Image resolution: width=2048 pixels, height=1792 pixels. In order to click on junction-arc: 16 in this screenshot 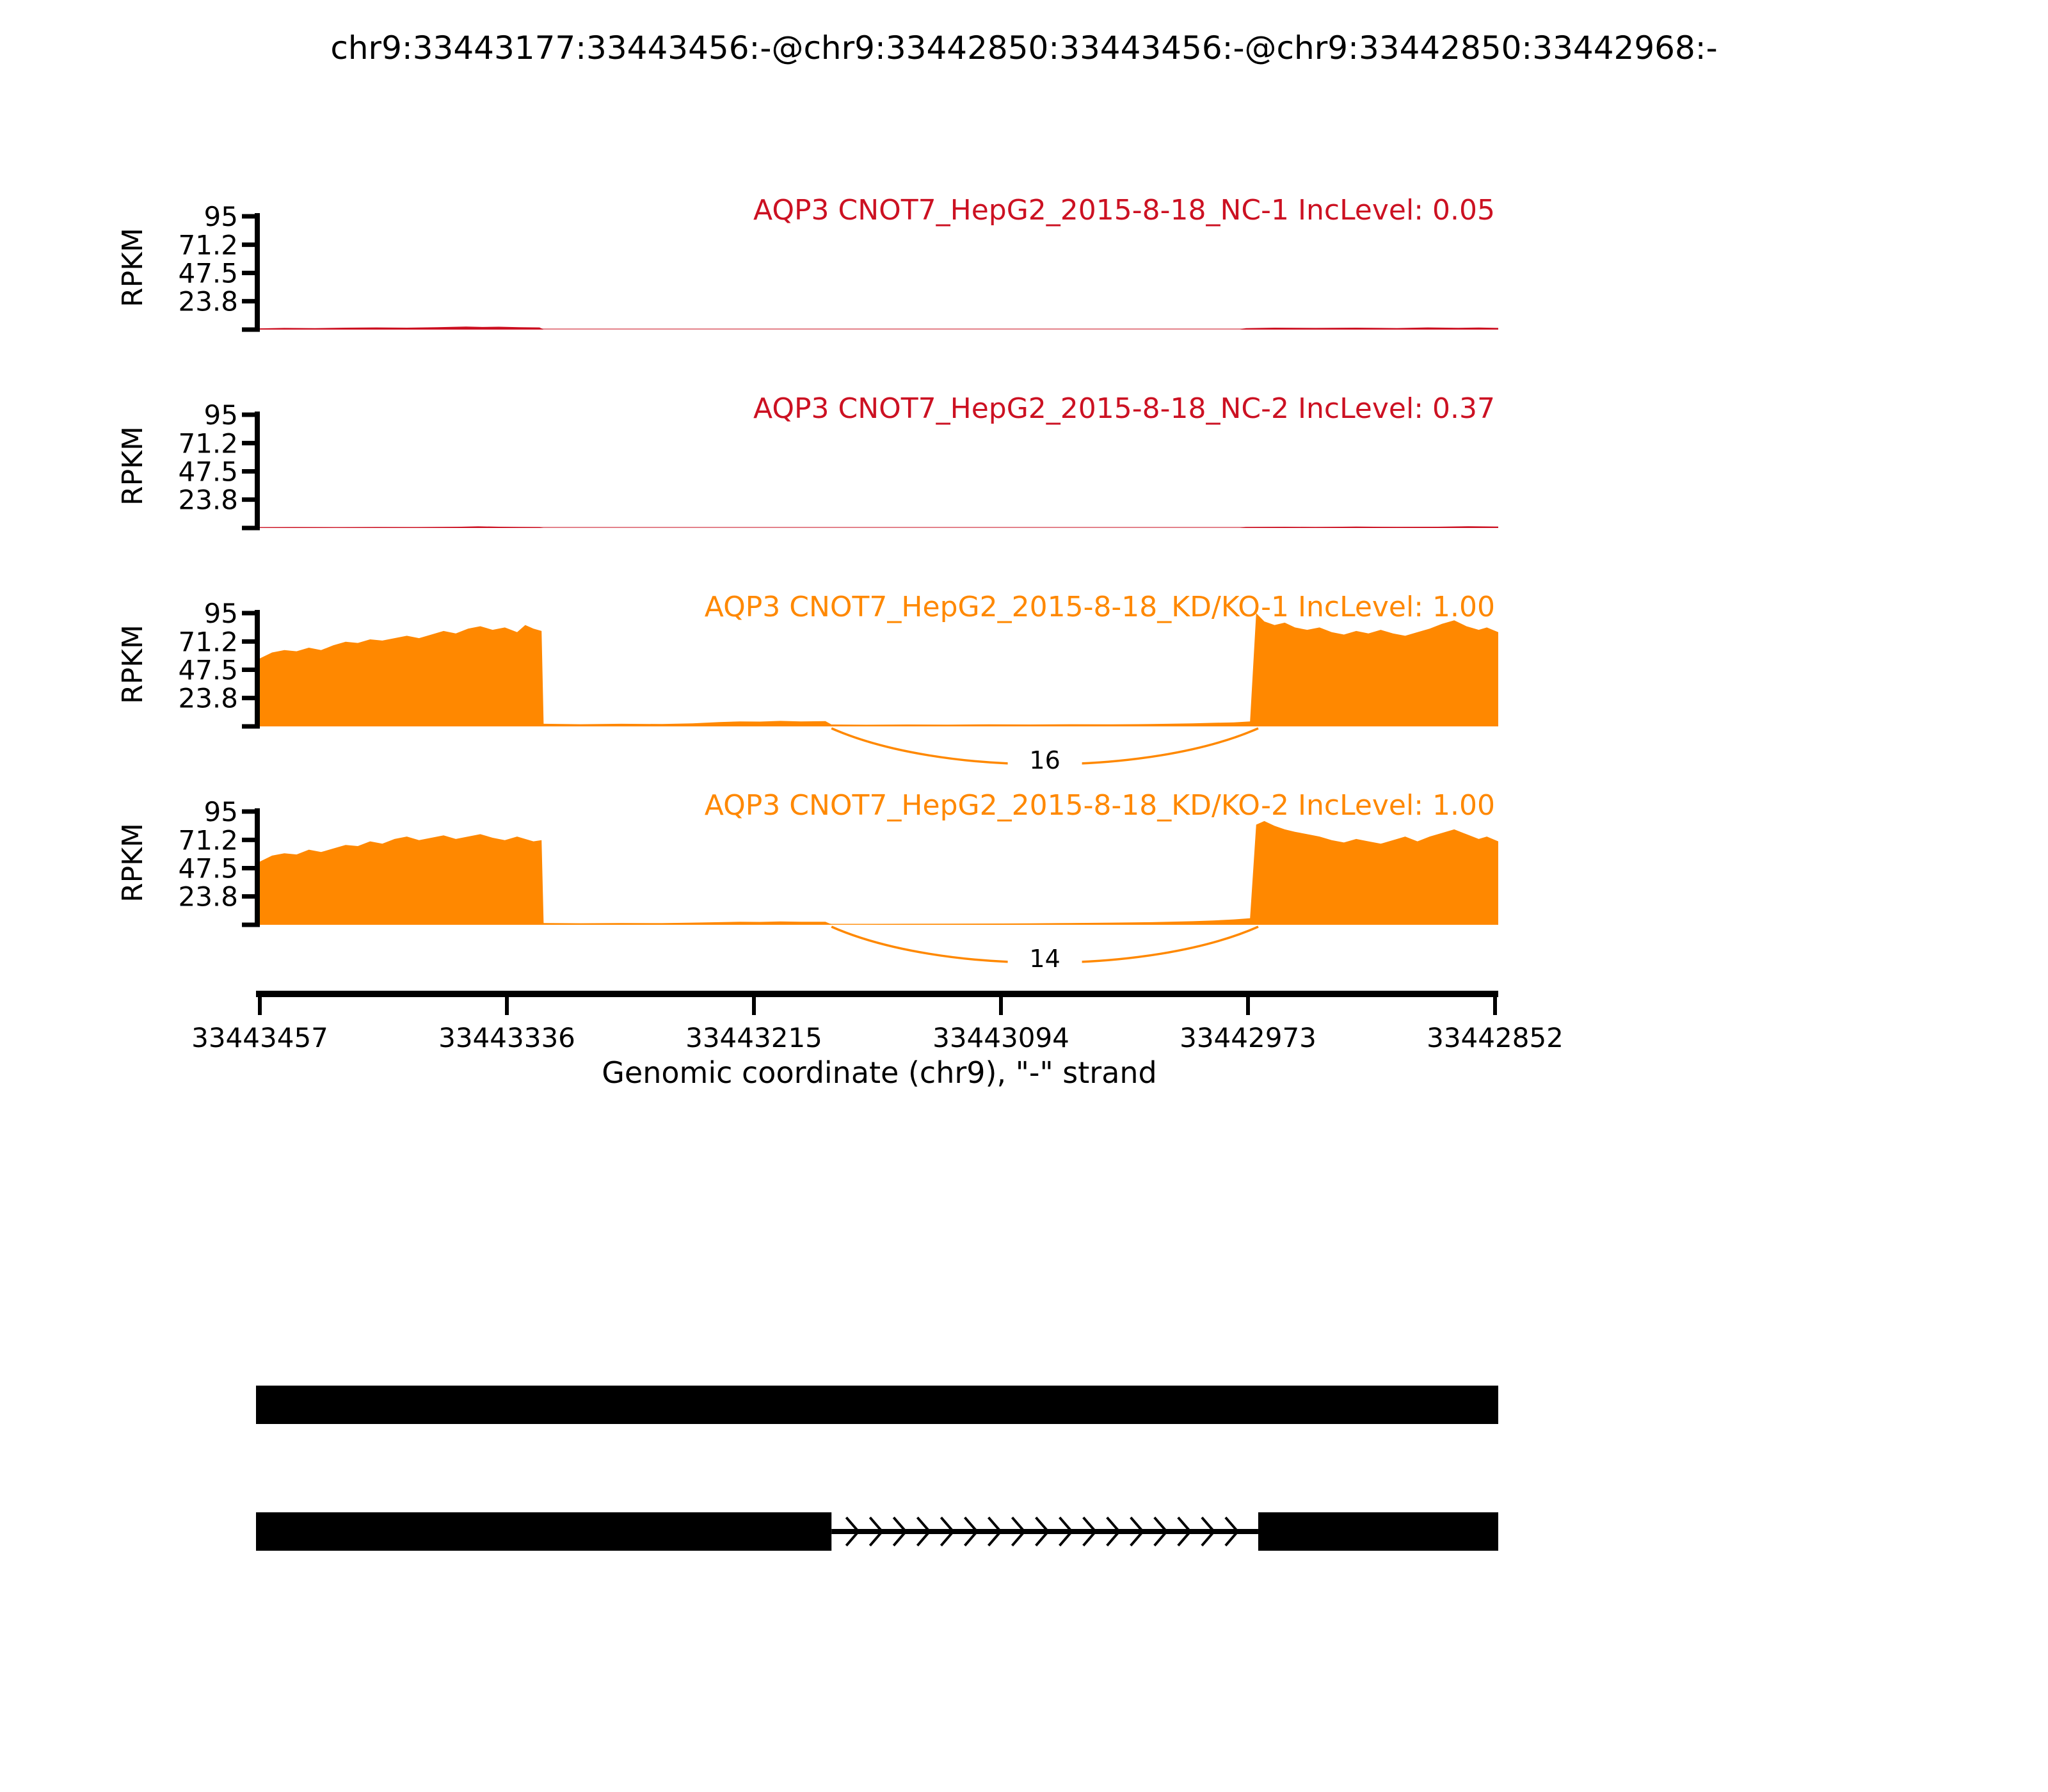, I will do `click(1045, 750)`.